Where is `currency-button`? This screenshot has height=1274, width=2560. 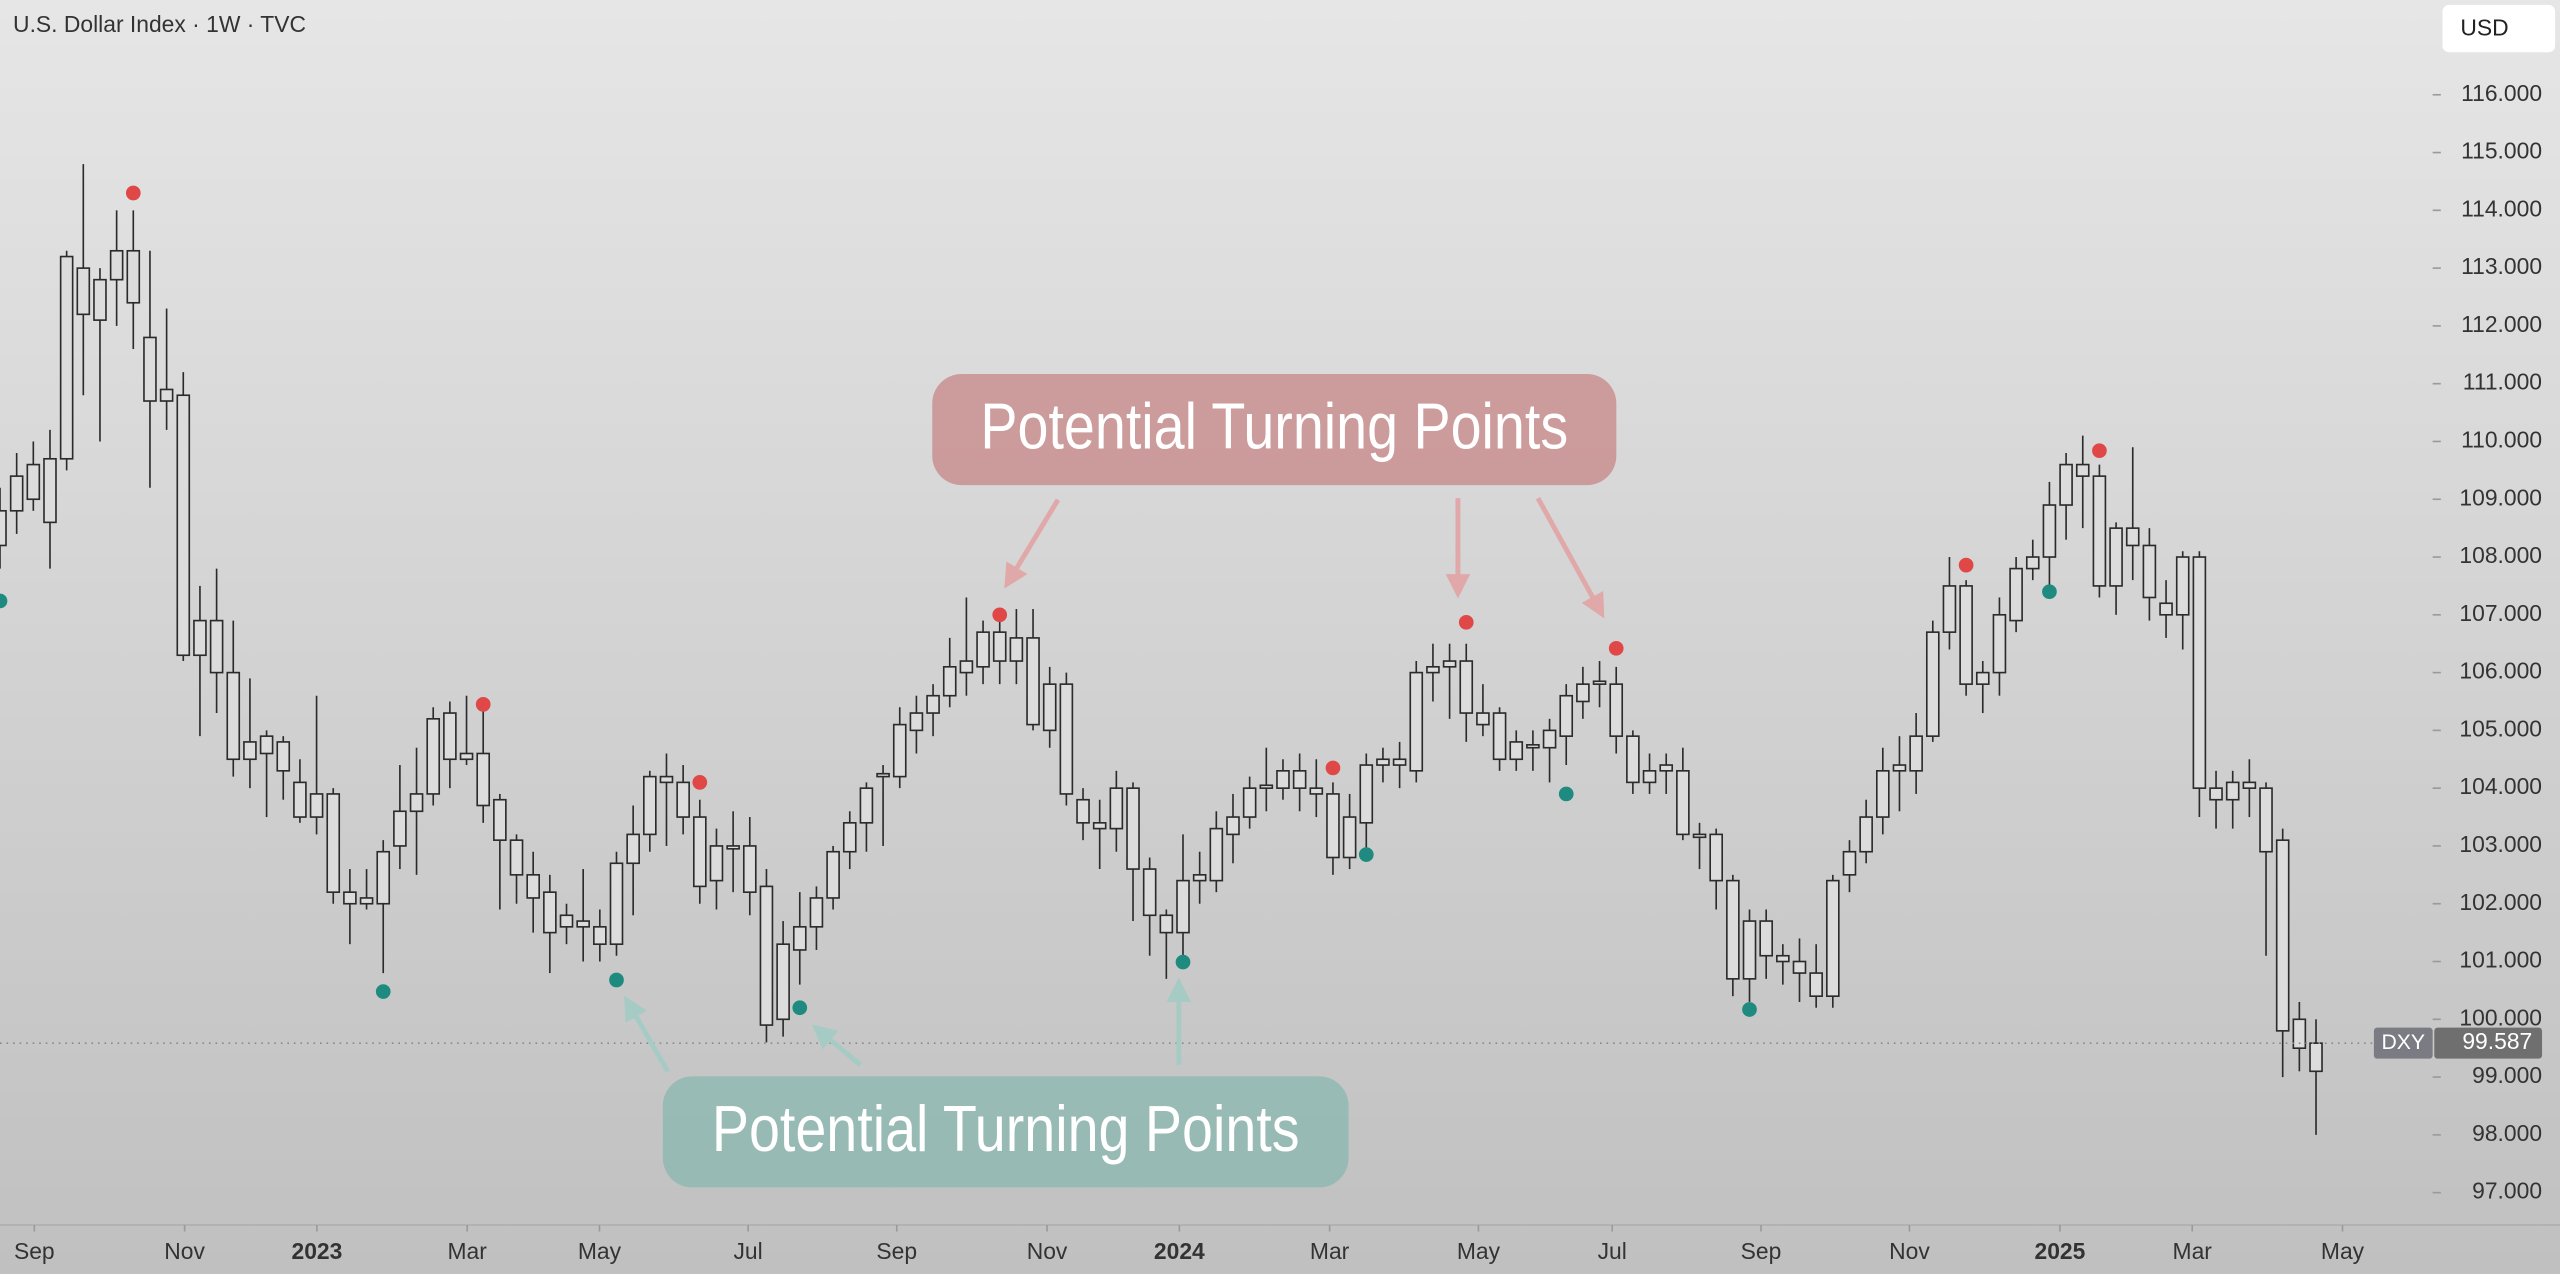
currency-button is located at coordinates (2499, 28).